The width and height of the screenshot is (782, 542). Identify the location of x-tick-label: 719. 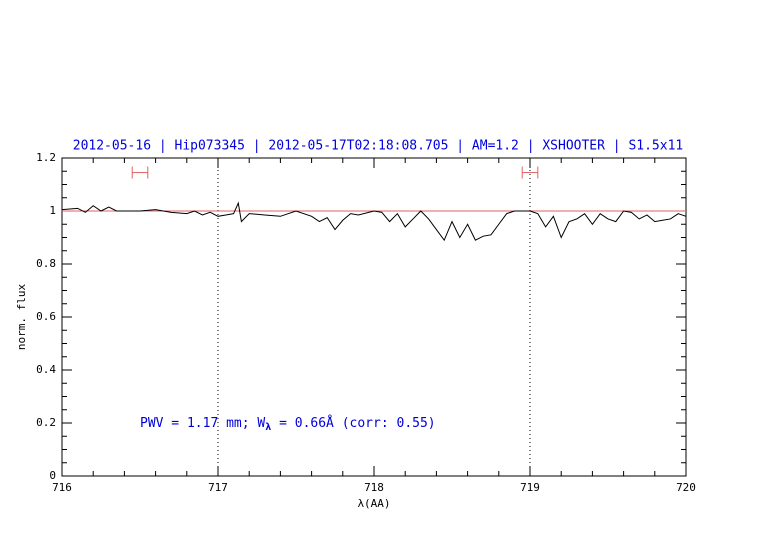
(530, 487).